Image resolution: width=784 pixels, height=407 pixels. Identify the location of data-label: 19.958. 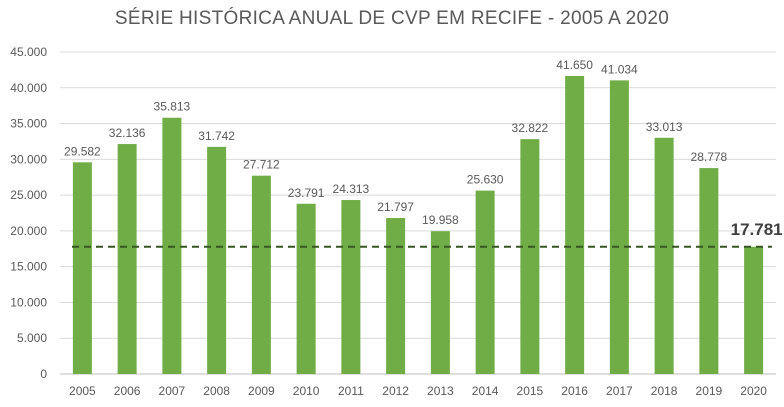
(440, 220).